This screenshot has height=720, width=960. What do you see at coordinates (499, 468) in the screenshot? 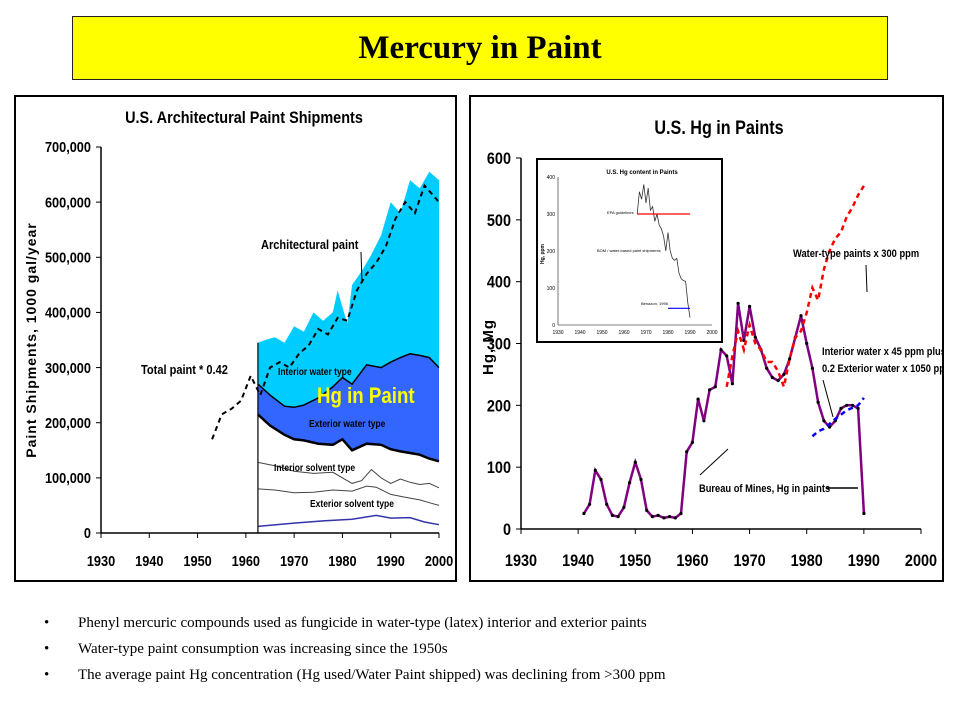
I see `y-tick-label: 100` at bounding box center [499, 468].